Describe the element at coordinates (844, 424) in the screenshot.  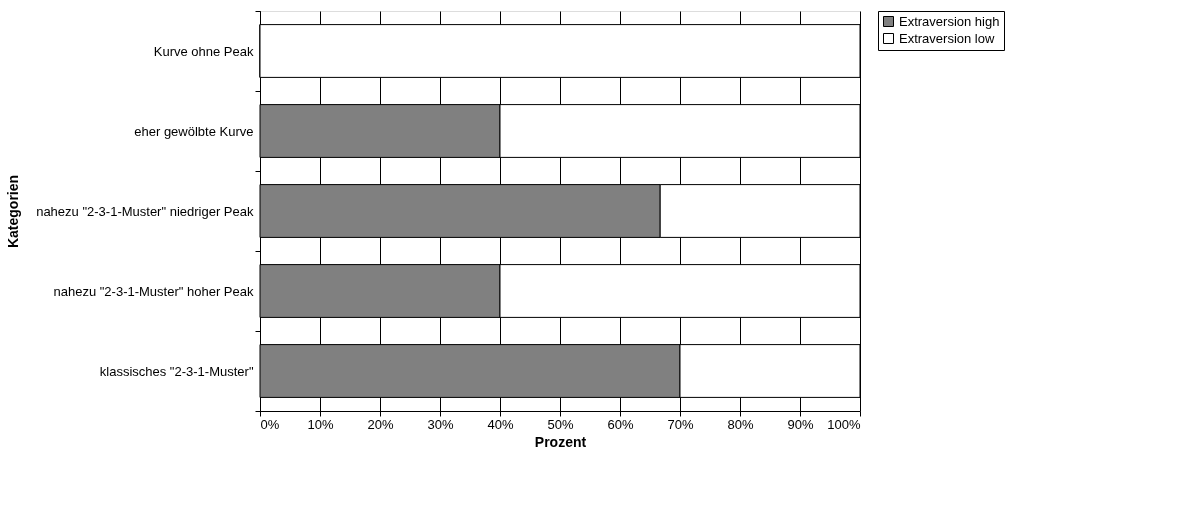
I see `x-tick-label: 100%` at that location.